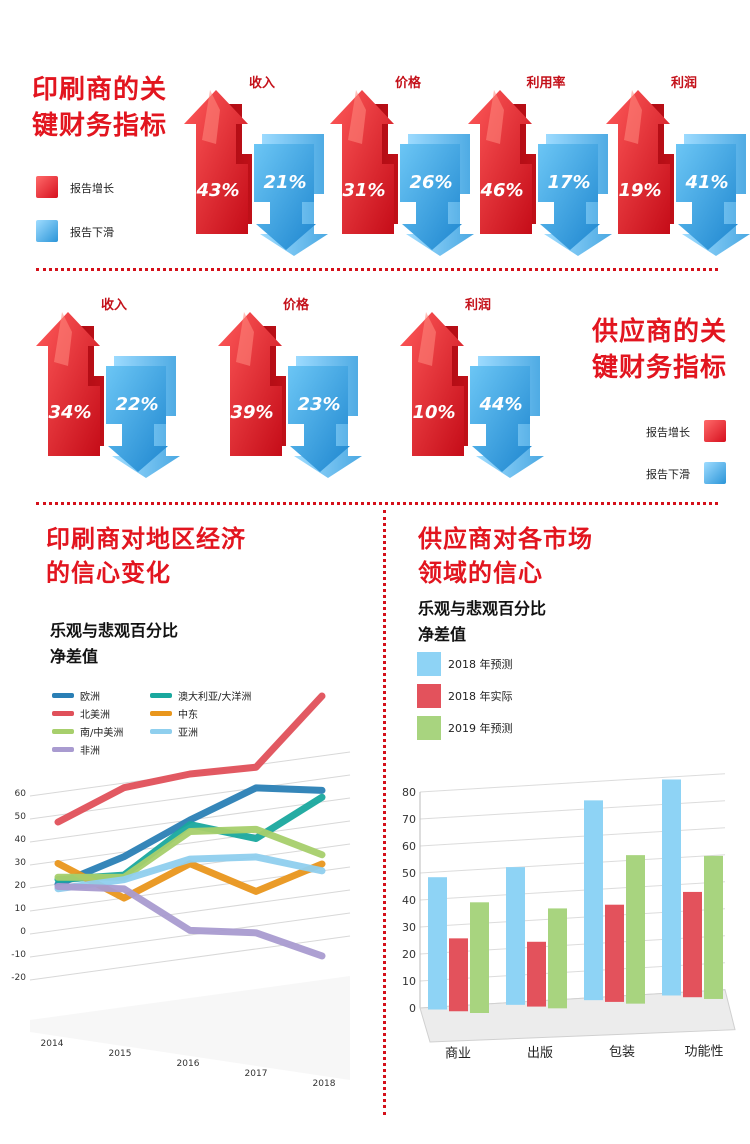 This screenshot has width=750, height=1144. Describe the element at coordinates (482, 622) in the screenshot. I see `bar-chart-subtitle: 乐观与悲观百分比 净差值` at that location.